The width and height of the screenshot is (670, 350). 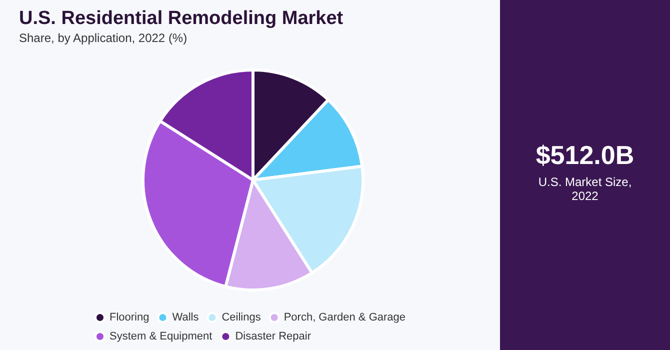 I want to click on legend-label: Disaster Repair, so click(x=273, y=336).